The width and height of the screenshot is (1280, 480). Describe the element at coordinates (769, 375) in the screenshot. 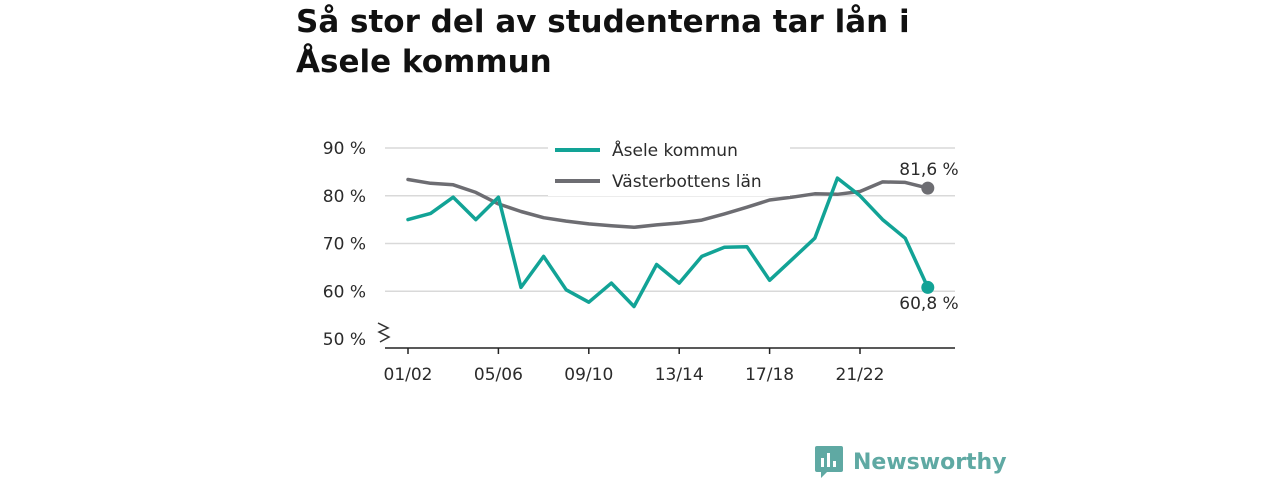

I see `x-tick-label: 17/18` at that location.